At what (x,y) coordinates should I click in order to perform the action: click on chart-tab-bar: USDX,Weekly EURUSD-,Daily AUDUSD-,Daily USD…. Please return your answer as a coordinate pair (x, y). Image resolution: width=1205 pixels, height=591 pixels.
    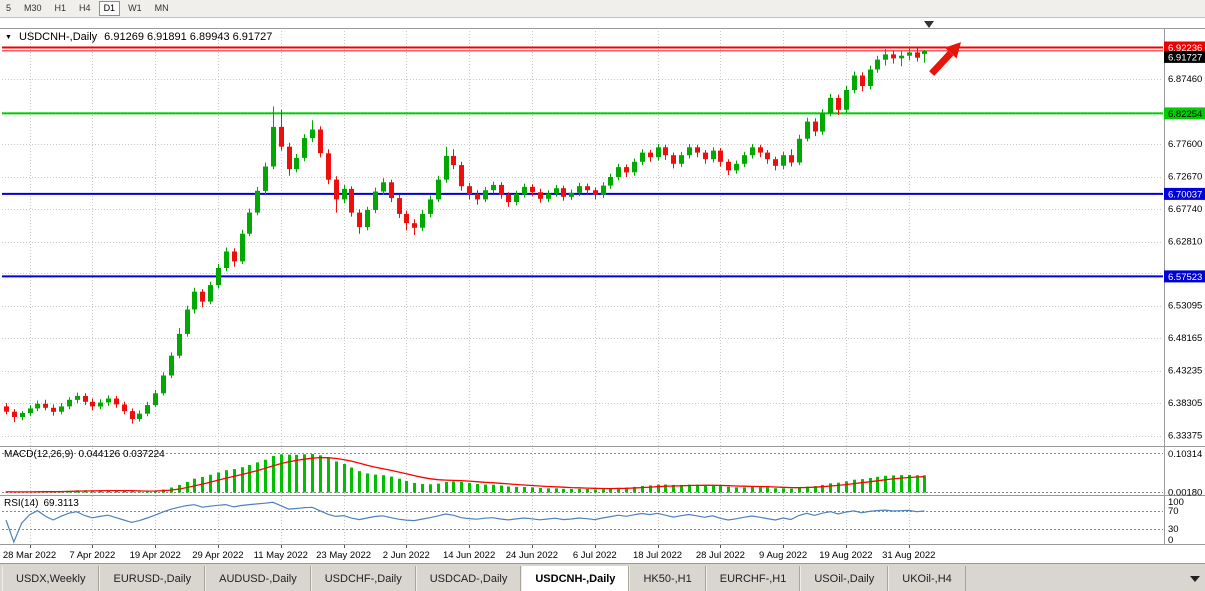
    Looking at the image, I should click on (602, 577).